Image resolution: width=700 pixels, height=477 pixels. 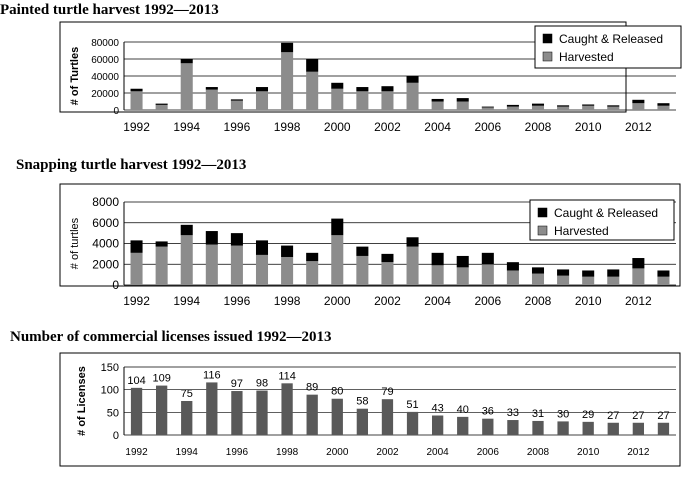 I want to click on data-label: 51, so click(x=412, y=405).